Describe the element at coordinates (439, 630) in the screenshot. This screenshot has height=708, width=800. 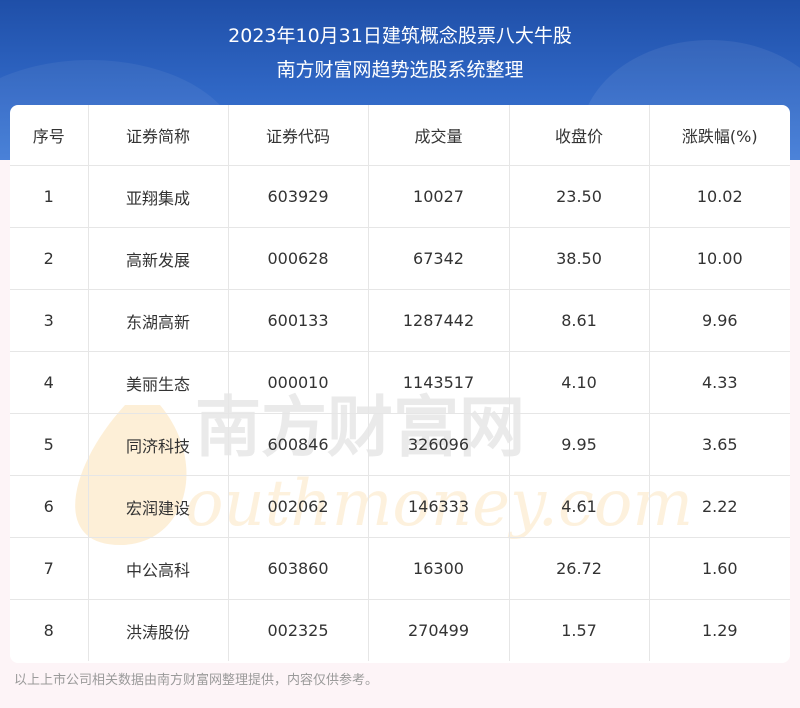
I see `table-cell: 270499` at that location.